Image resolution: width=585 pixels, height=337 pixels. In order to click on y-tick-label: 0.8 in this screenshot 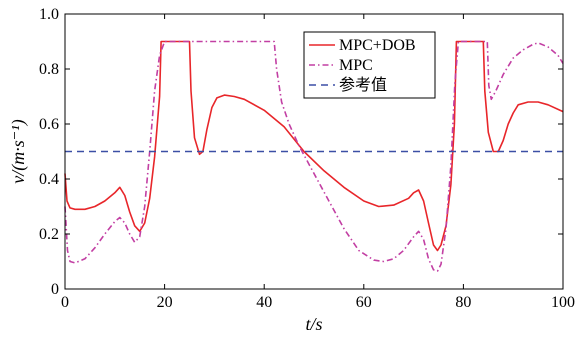, I will do `click(49, 69)`.